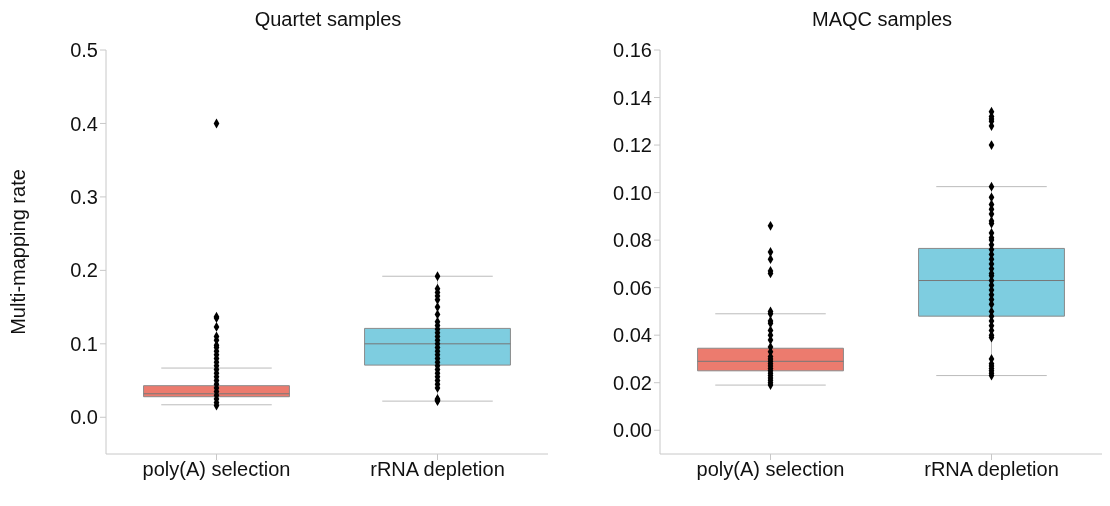  Describe the element at coordinates (84, 50) in the screenshot. I see `y-tick-label: 0.5` at that location.